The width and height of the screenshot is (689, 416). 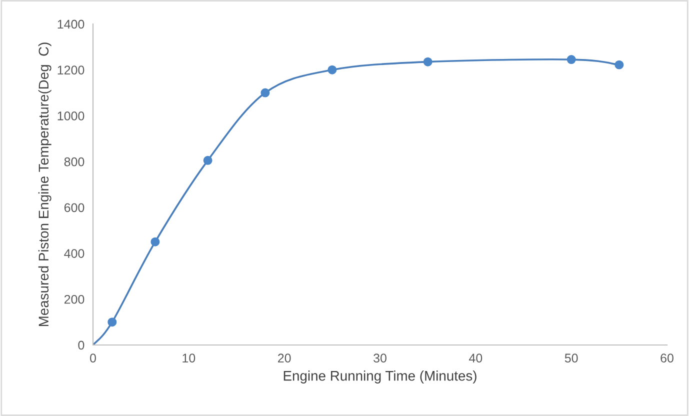 What do you see at coordinates (74, 161) in the screenshot?
I see `y-tick-label: 800` at bounding box center [74, 161].